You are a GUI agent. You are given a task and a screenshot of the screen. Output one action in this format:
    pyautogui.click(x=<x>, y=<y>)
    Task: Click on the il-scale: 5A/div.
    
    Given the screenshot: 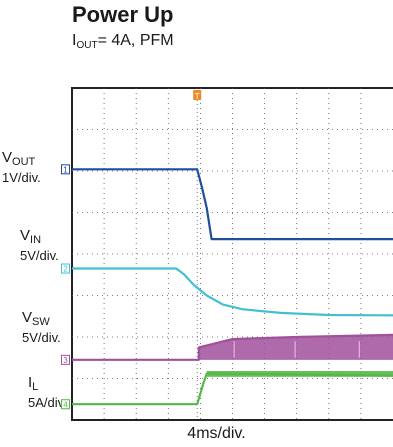 What is the action you would take?
    pyautogui.click(x=47, y=402)
    